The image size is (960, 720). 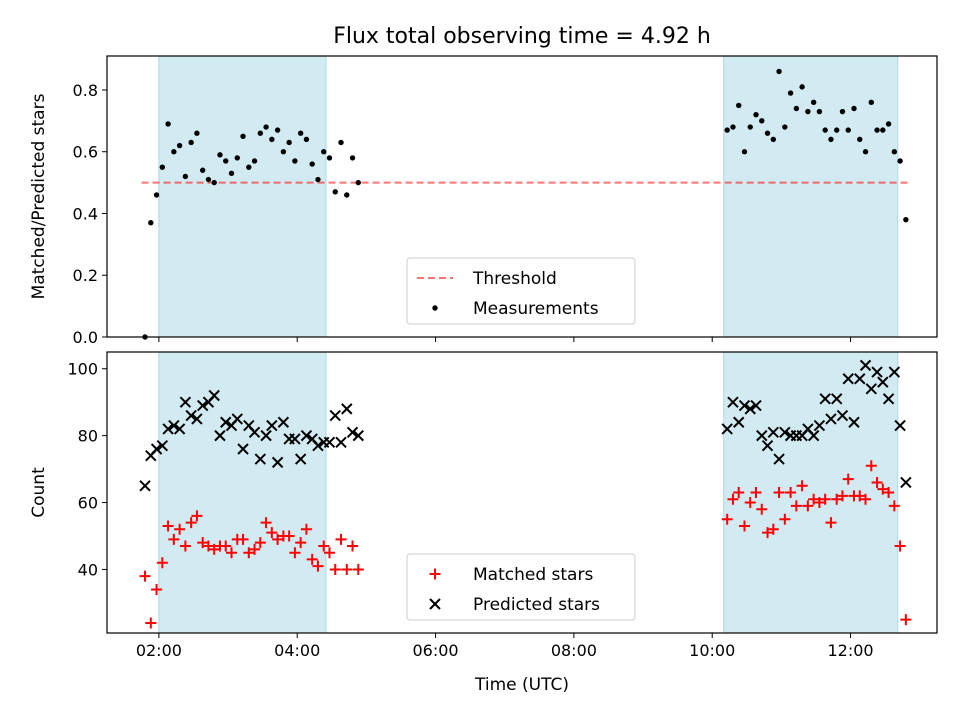 What do you see at coordinates (522, 36) in the screenshot?
I see `chart-title: Flux total observing time = 4.92 h` at bounding box center [522, 36].